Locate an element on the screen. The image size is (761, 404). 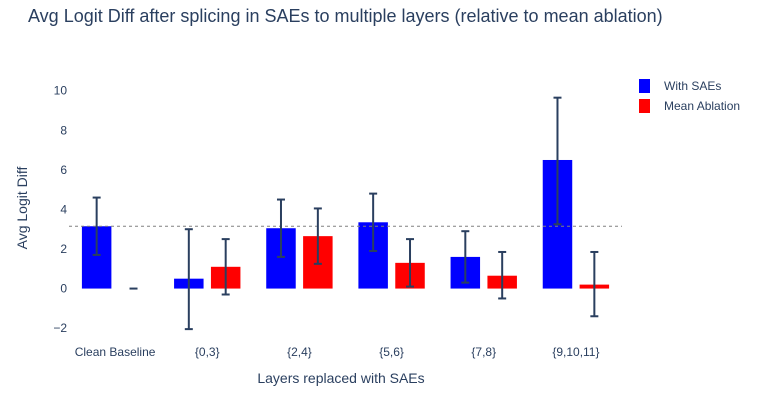
y-tick-label: 4 is located at coordinates (63, 209).